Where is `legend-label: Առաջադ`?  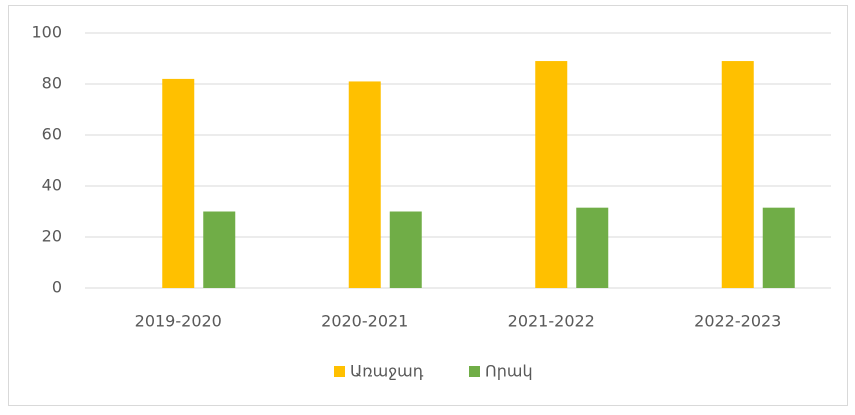 legend-label: Առաջադ is located at coordinates (387, 371).